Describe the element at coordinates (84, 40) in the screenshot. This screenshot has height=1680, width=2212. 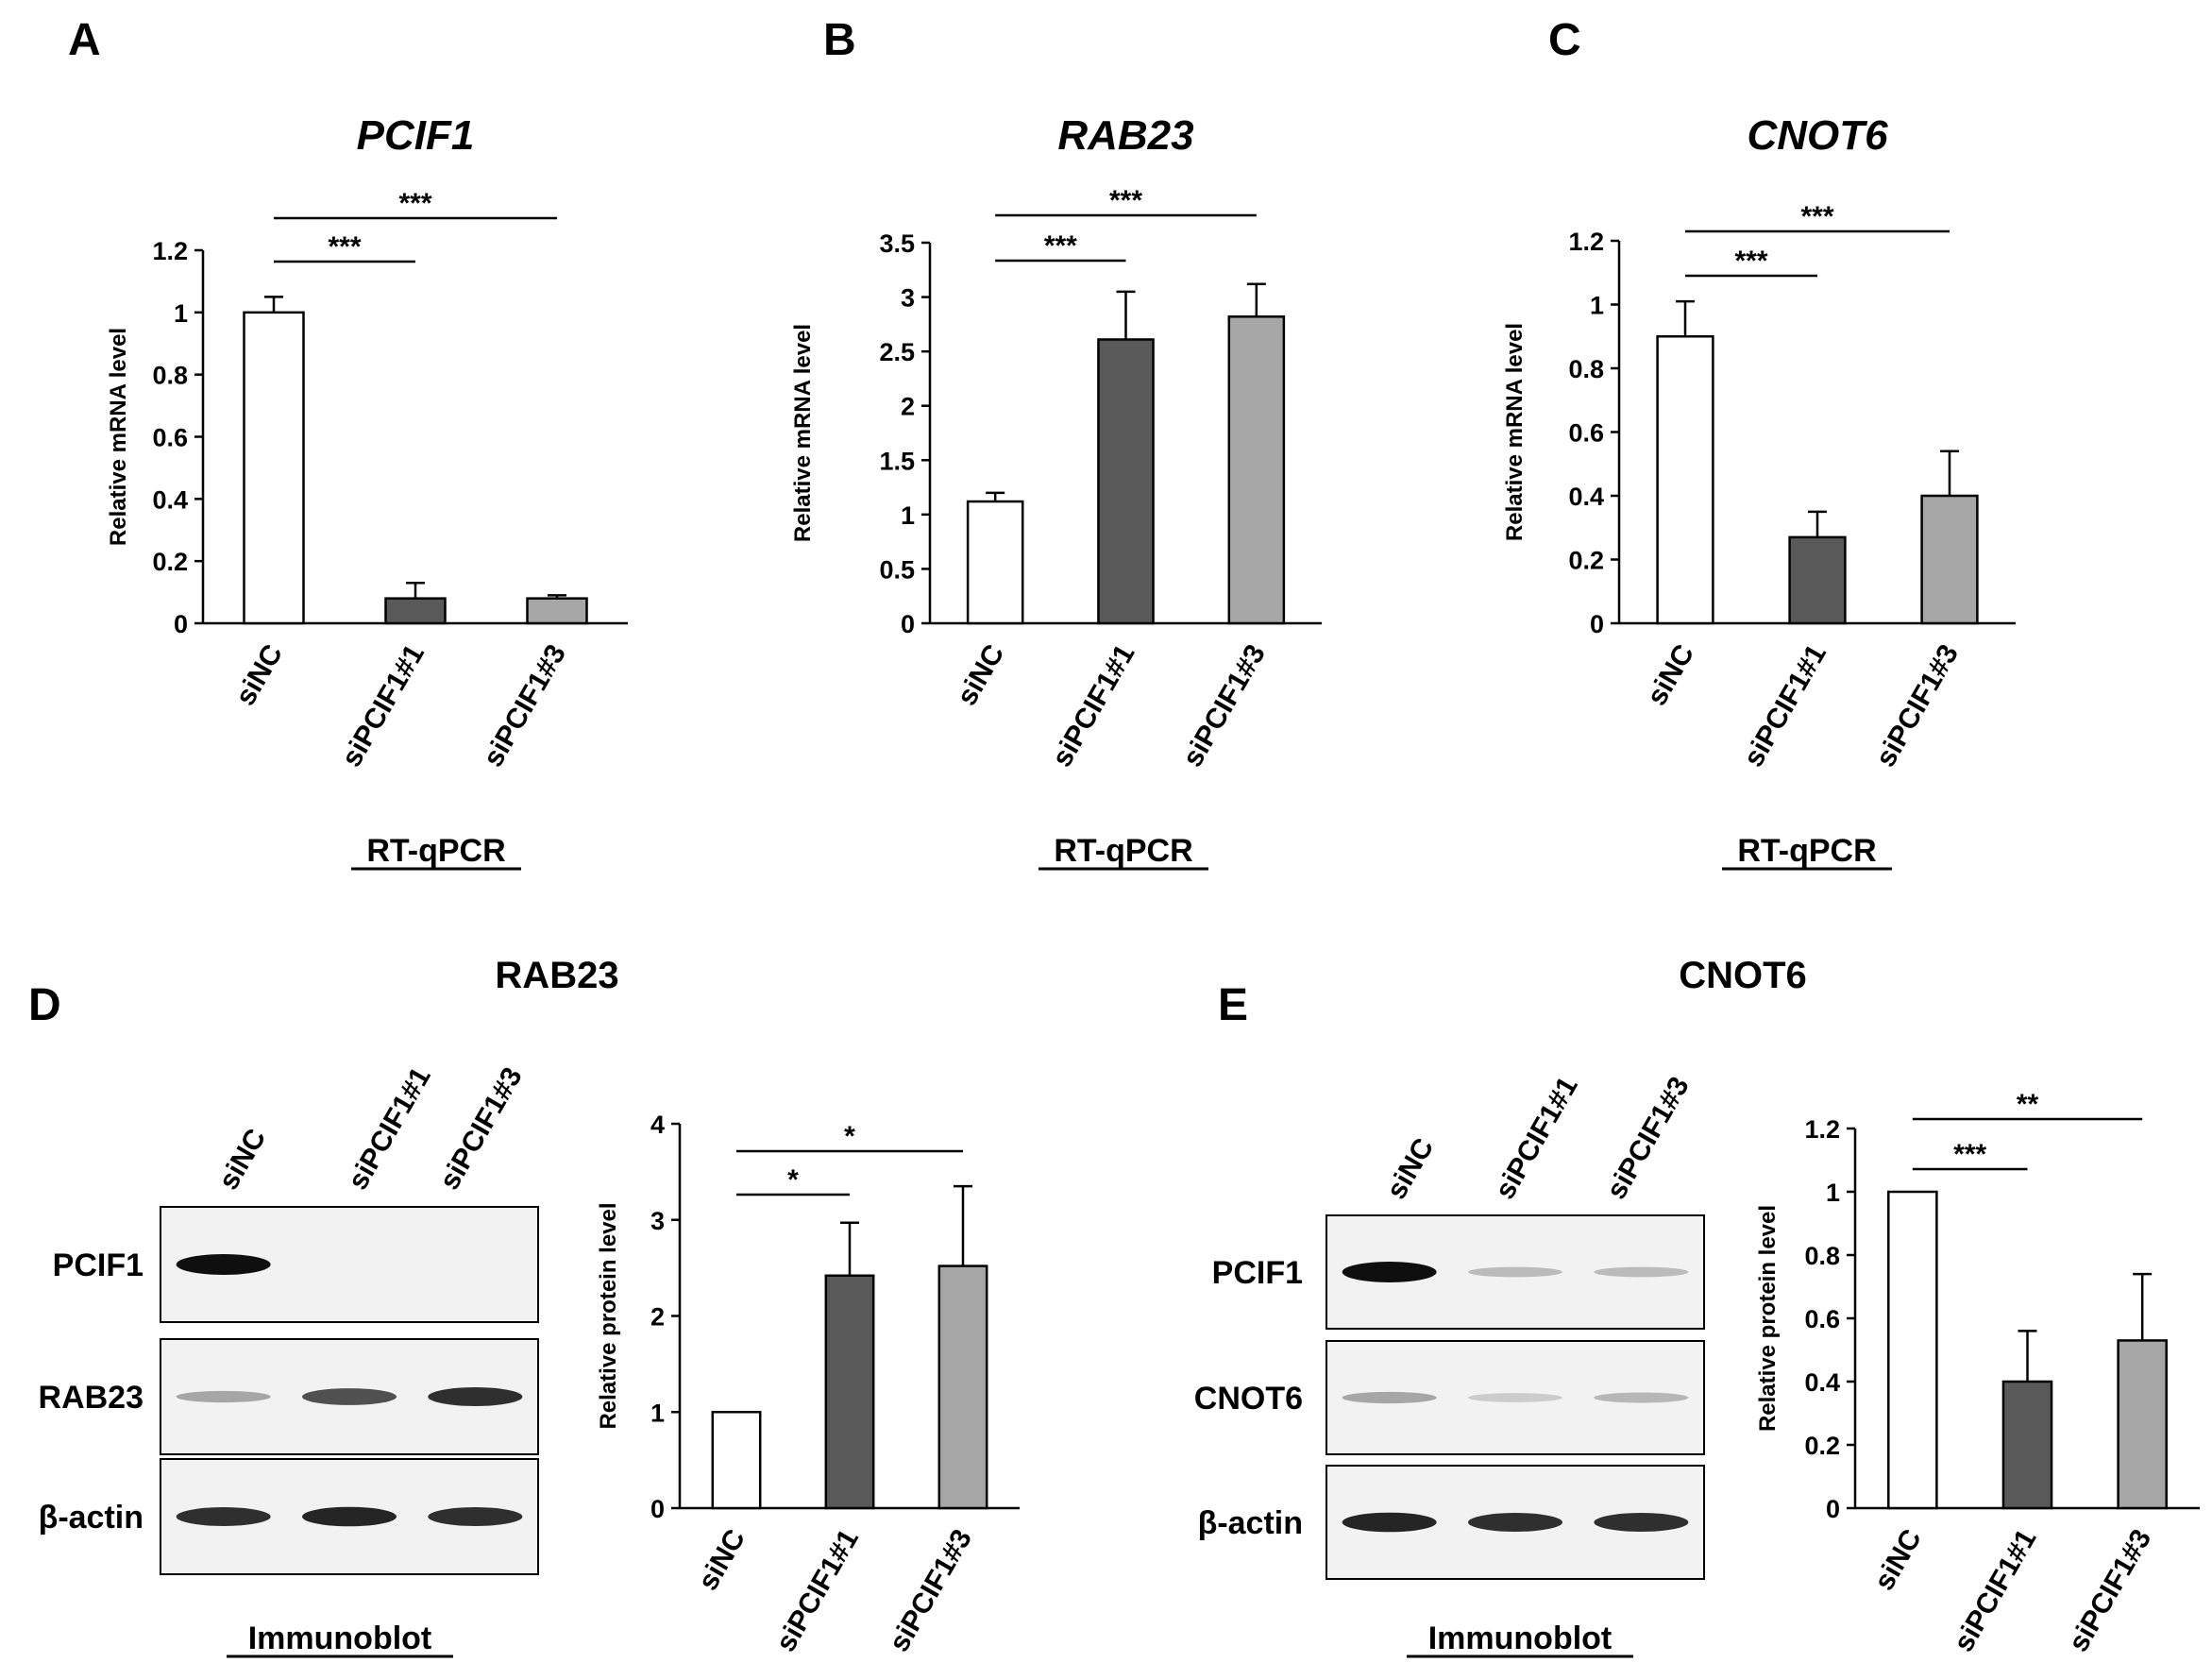
I see `panel-letter-a: A` at that location.